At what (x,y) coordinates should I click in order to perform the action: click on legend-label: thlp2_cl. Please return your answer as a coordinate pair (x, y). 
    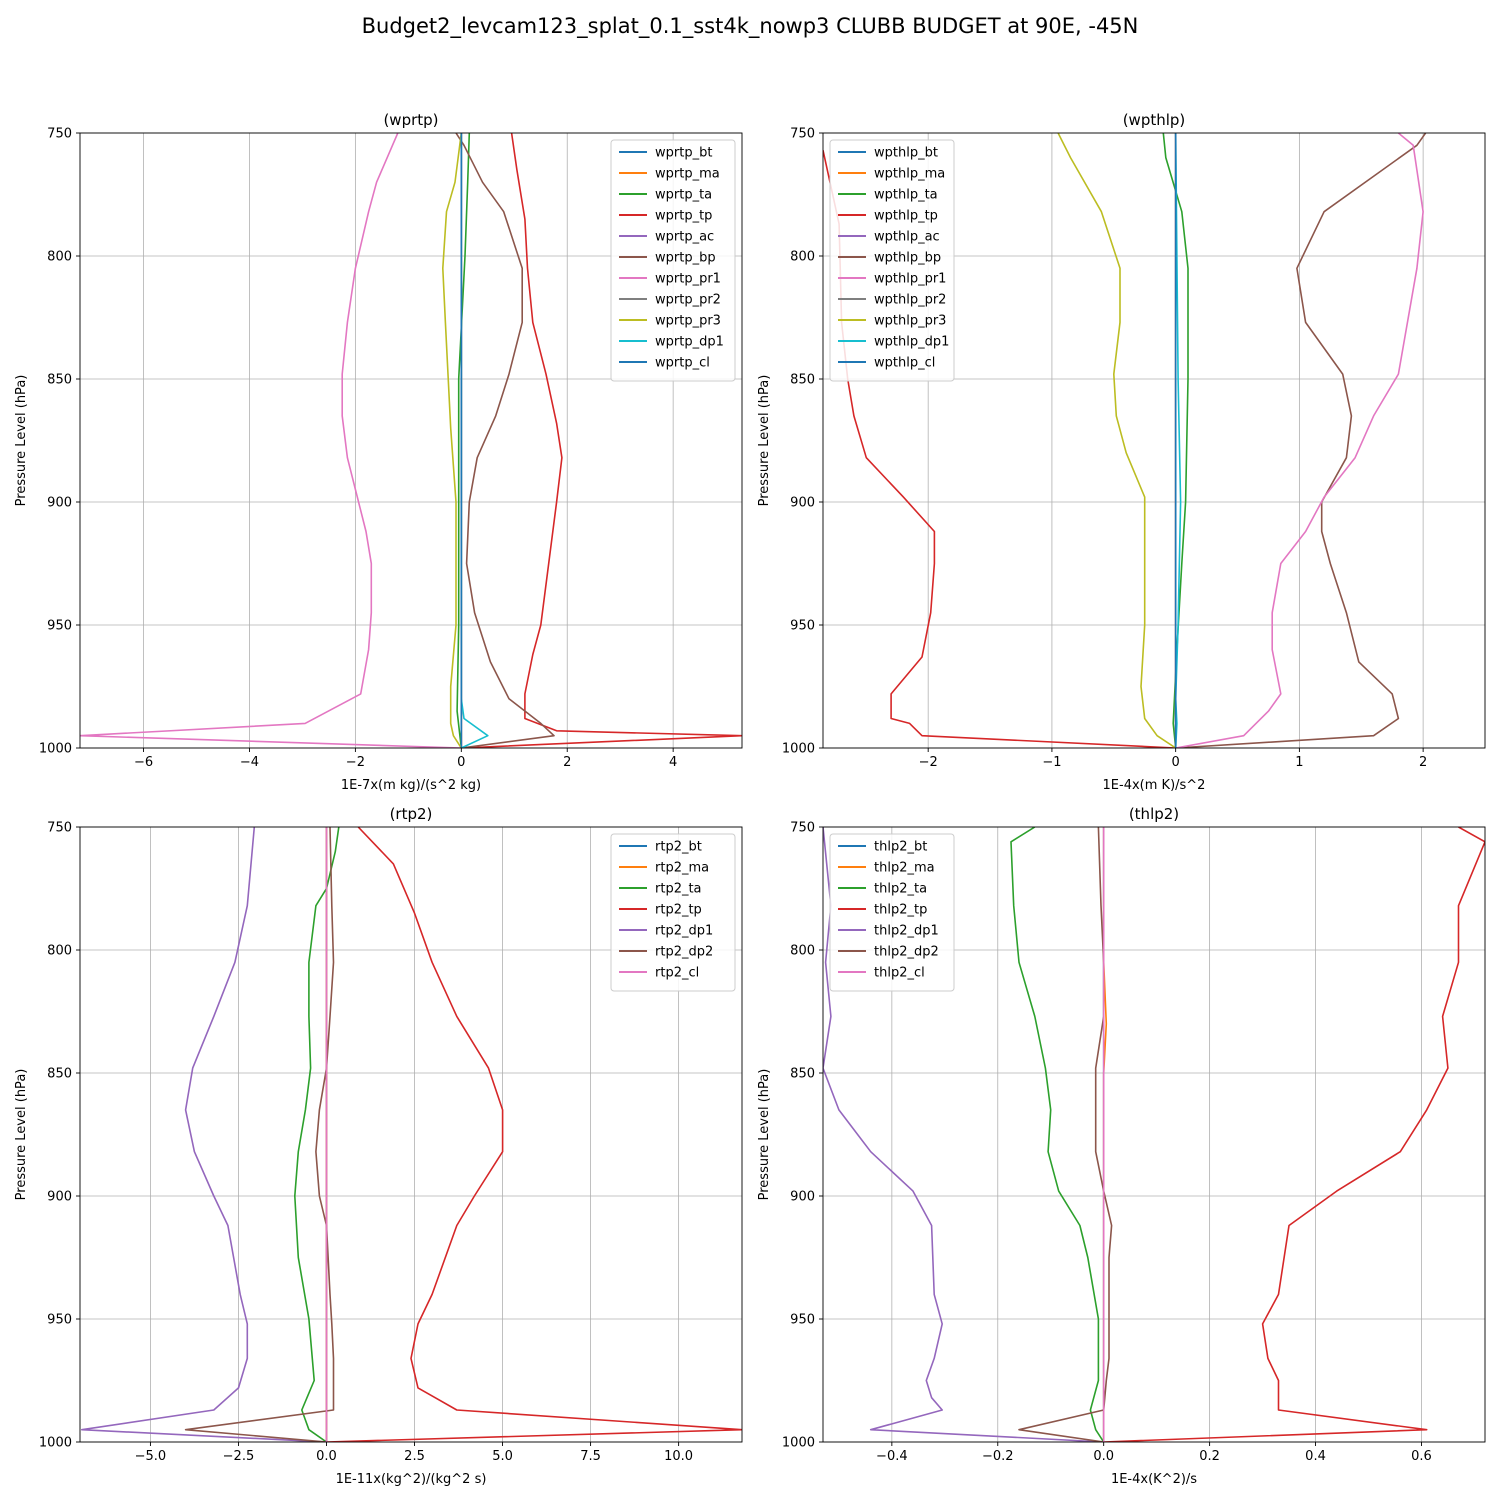
    Looking at the image, I should click on (899, 973).